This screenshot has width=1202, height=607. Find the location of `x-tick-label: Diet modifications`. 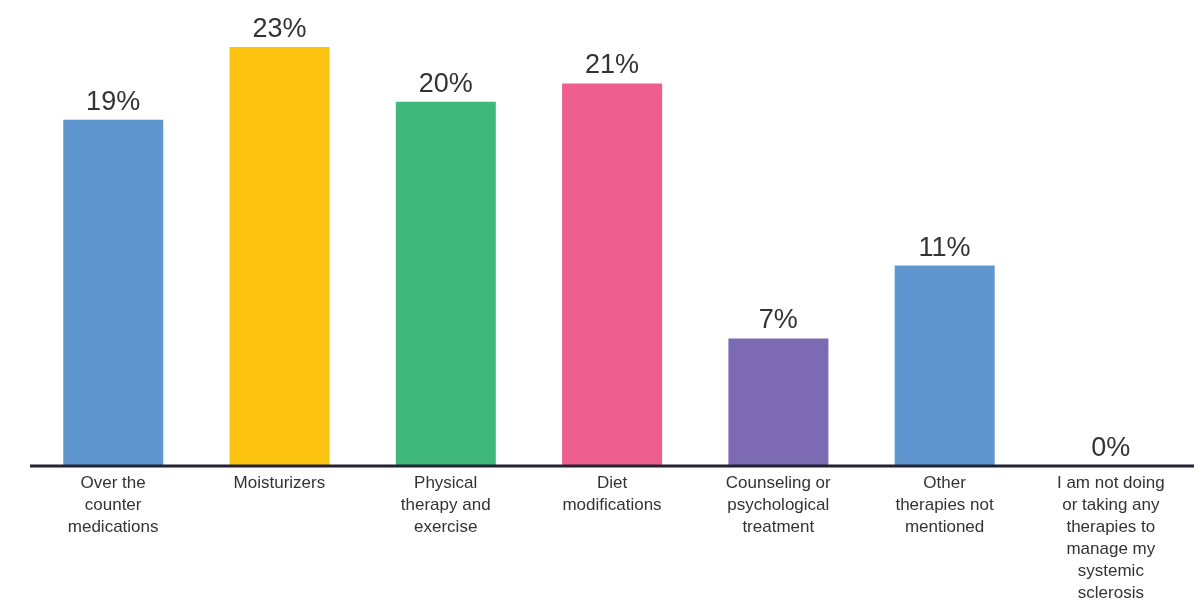

x-tick-label: Diet modifications is located at coordinates (612, 493).